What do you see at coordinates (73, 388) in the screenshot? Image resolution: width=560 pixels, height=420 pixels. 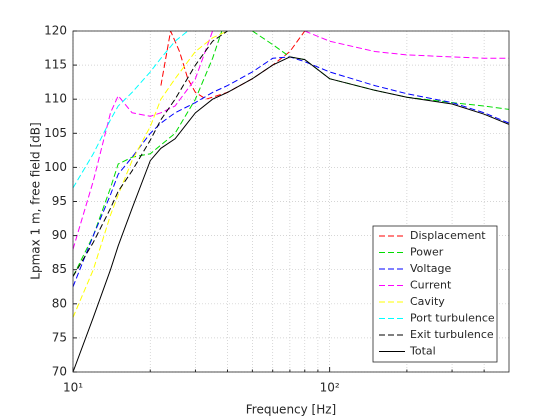 I see `x-tick-label: 10¹` at bounding box center [73, 388].